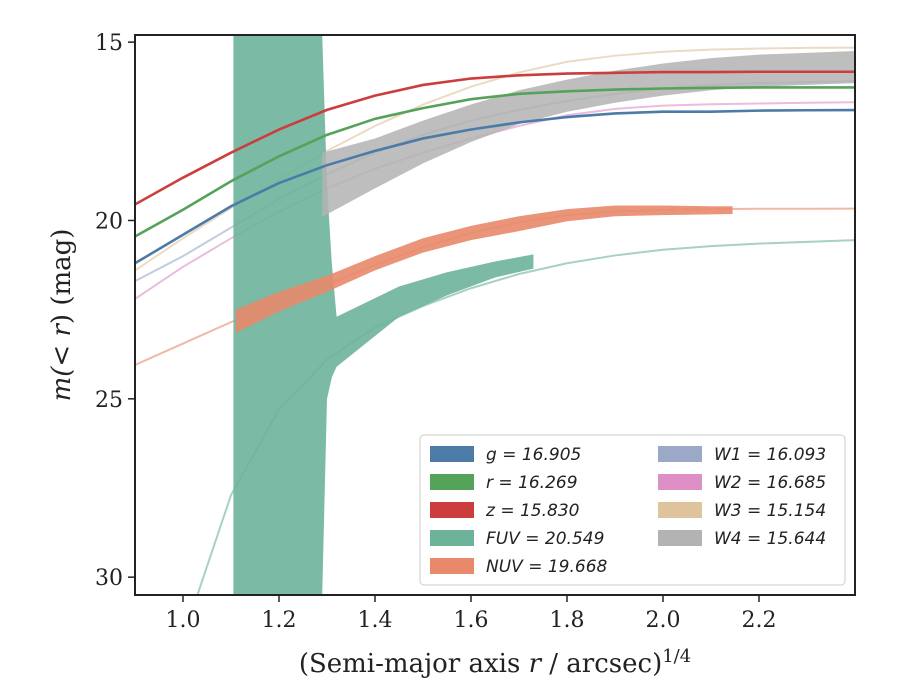  I want to click on y-tick-label: 30, so click(109, 578).